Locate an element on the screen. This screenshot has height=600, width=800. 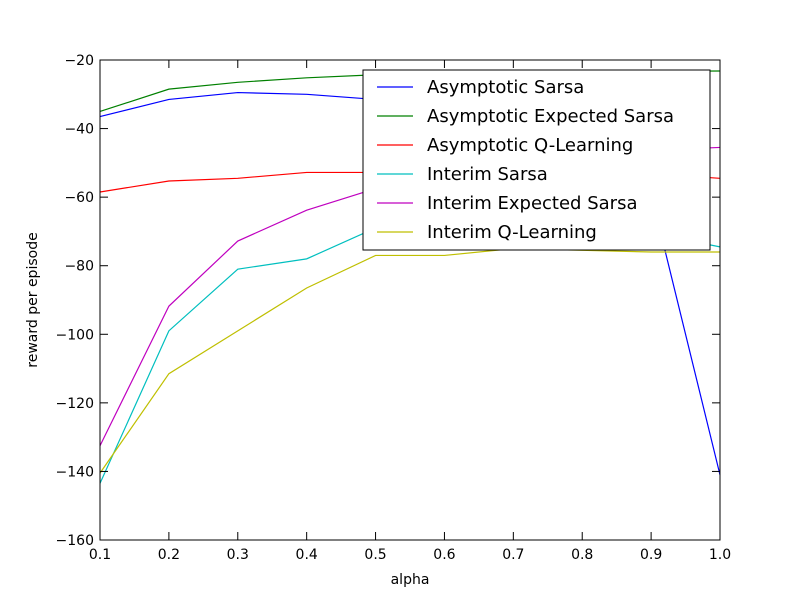
x-tick-label: 1.0 is located at coordinates (720, 555).